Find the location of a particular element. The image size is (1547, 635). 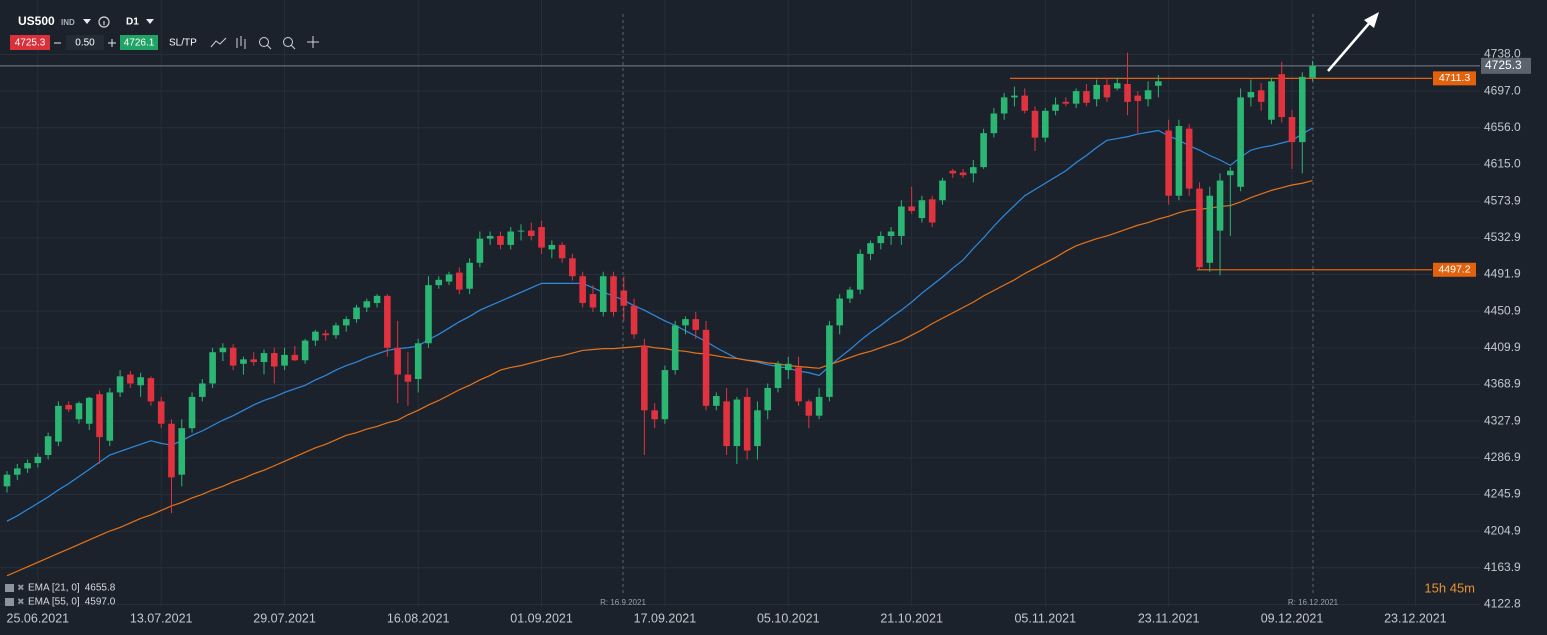

symbol: US500 is located at coordinates (36, 21).